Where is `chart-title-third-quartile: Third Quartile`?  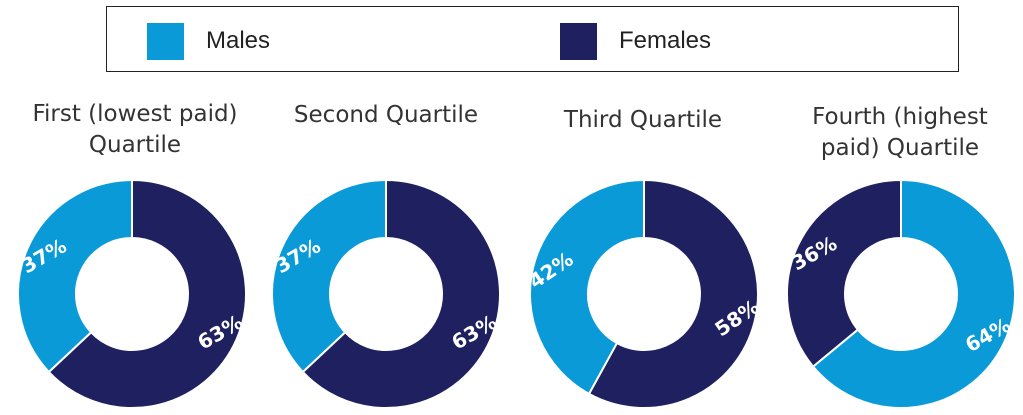 chart-title-third-quartile: Third Quartile is located at coordinates (643, 120).